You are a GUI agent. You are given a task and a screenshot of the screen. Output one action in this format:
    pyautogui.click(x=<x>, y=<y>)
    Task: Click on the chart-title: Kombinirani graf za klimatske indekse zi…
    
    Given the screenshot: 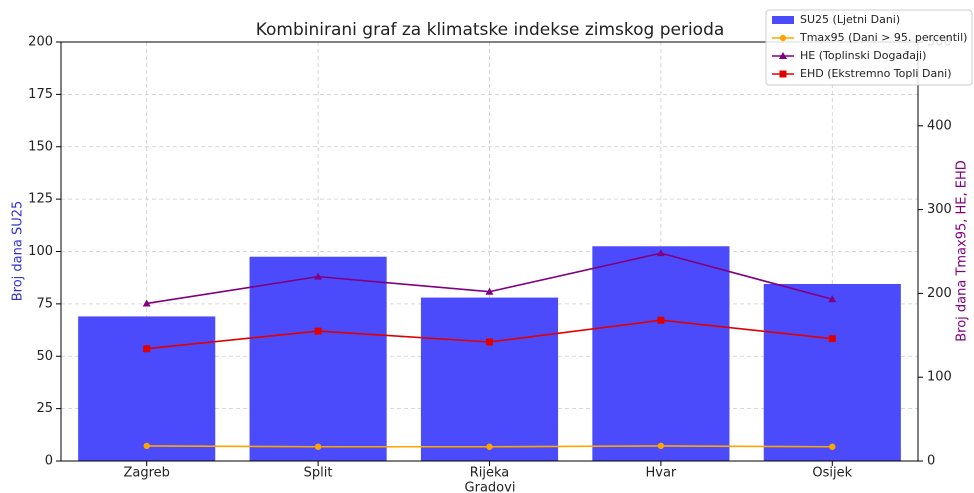 What is the action you would take?
    pyautogui.click(x=490, y=30)
    